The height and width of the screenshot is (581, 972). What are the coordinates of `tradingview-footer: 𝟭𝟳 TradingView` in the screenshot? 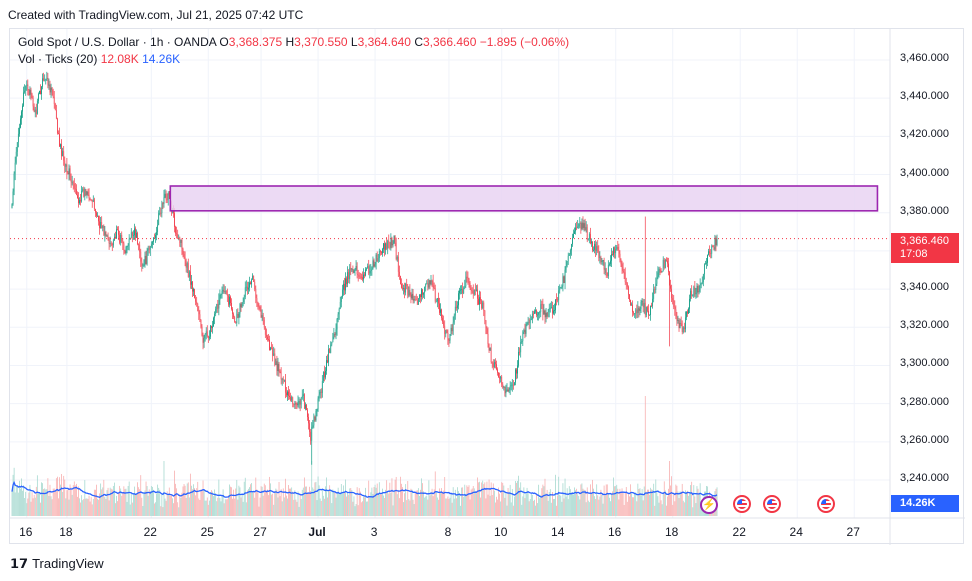 It's located at (57, 564).